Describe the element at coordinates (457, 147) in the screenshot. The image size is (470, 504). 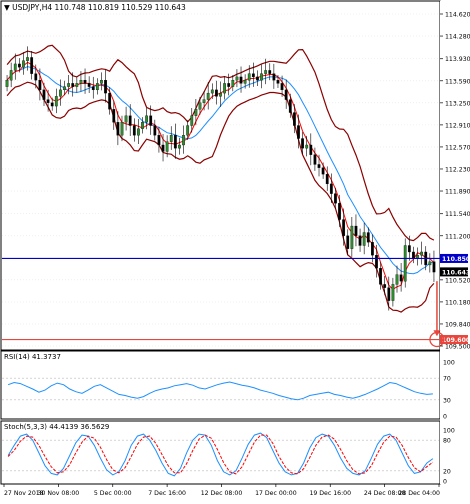
I see `price-tick-label: 112.570` at that location.